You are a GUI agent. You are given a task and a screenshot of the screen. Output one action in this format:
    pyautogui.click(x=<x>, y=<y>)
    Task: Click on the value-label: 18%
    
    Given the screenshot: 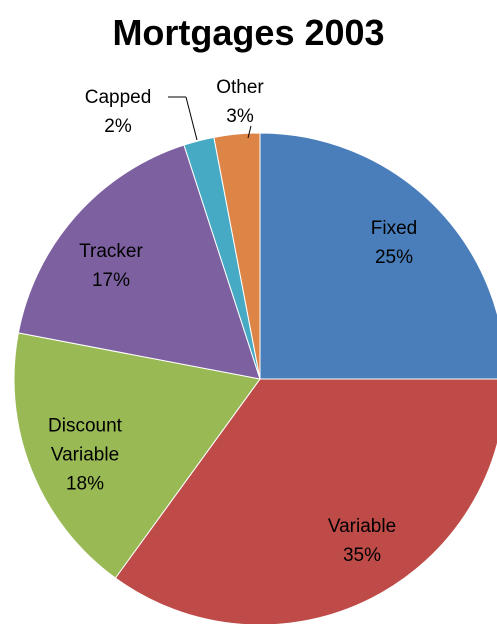 What is the action you would take?
    pyautogui.click(x=85, y=484)
    